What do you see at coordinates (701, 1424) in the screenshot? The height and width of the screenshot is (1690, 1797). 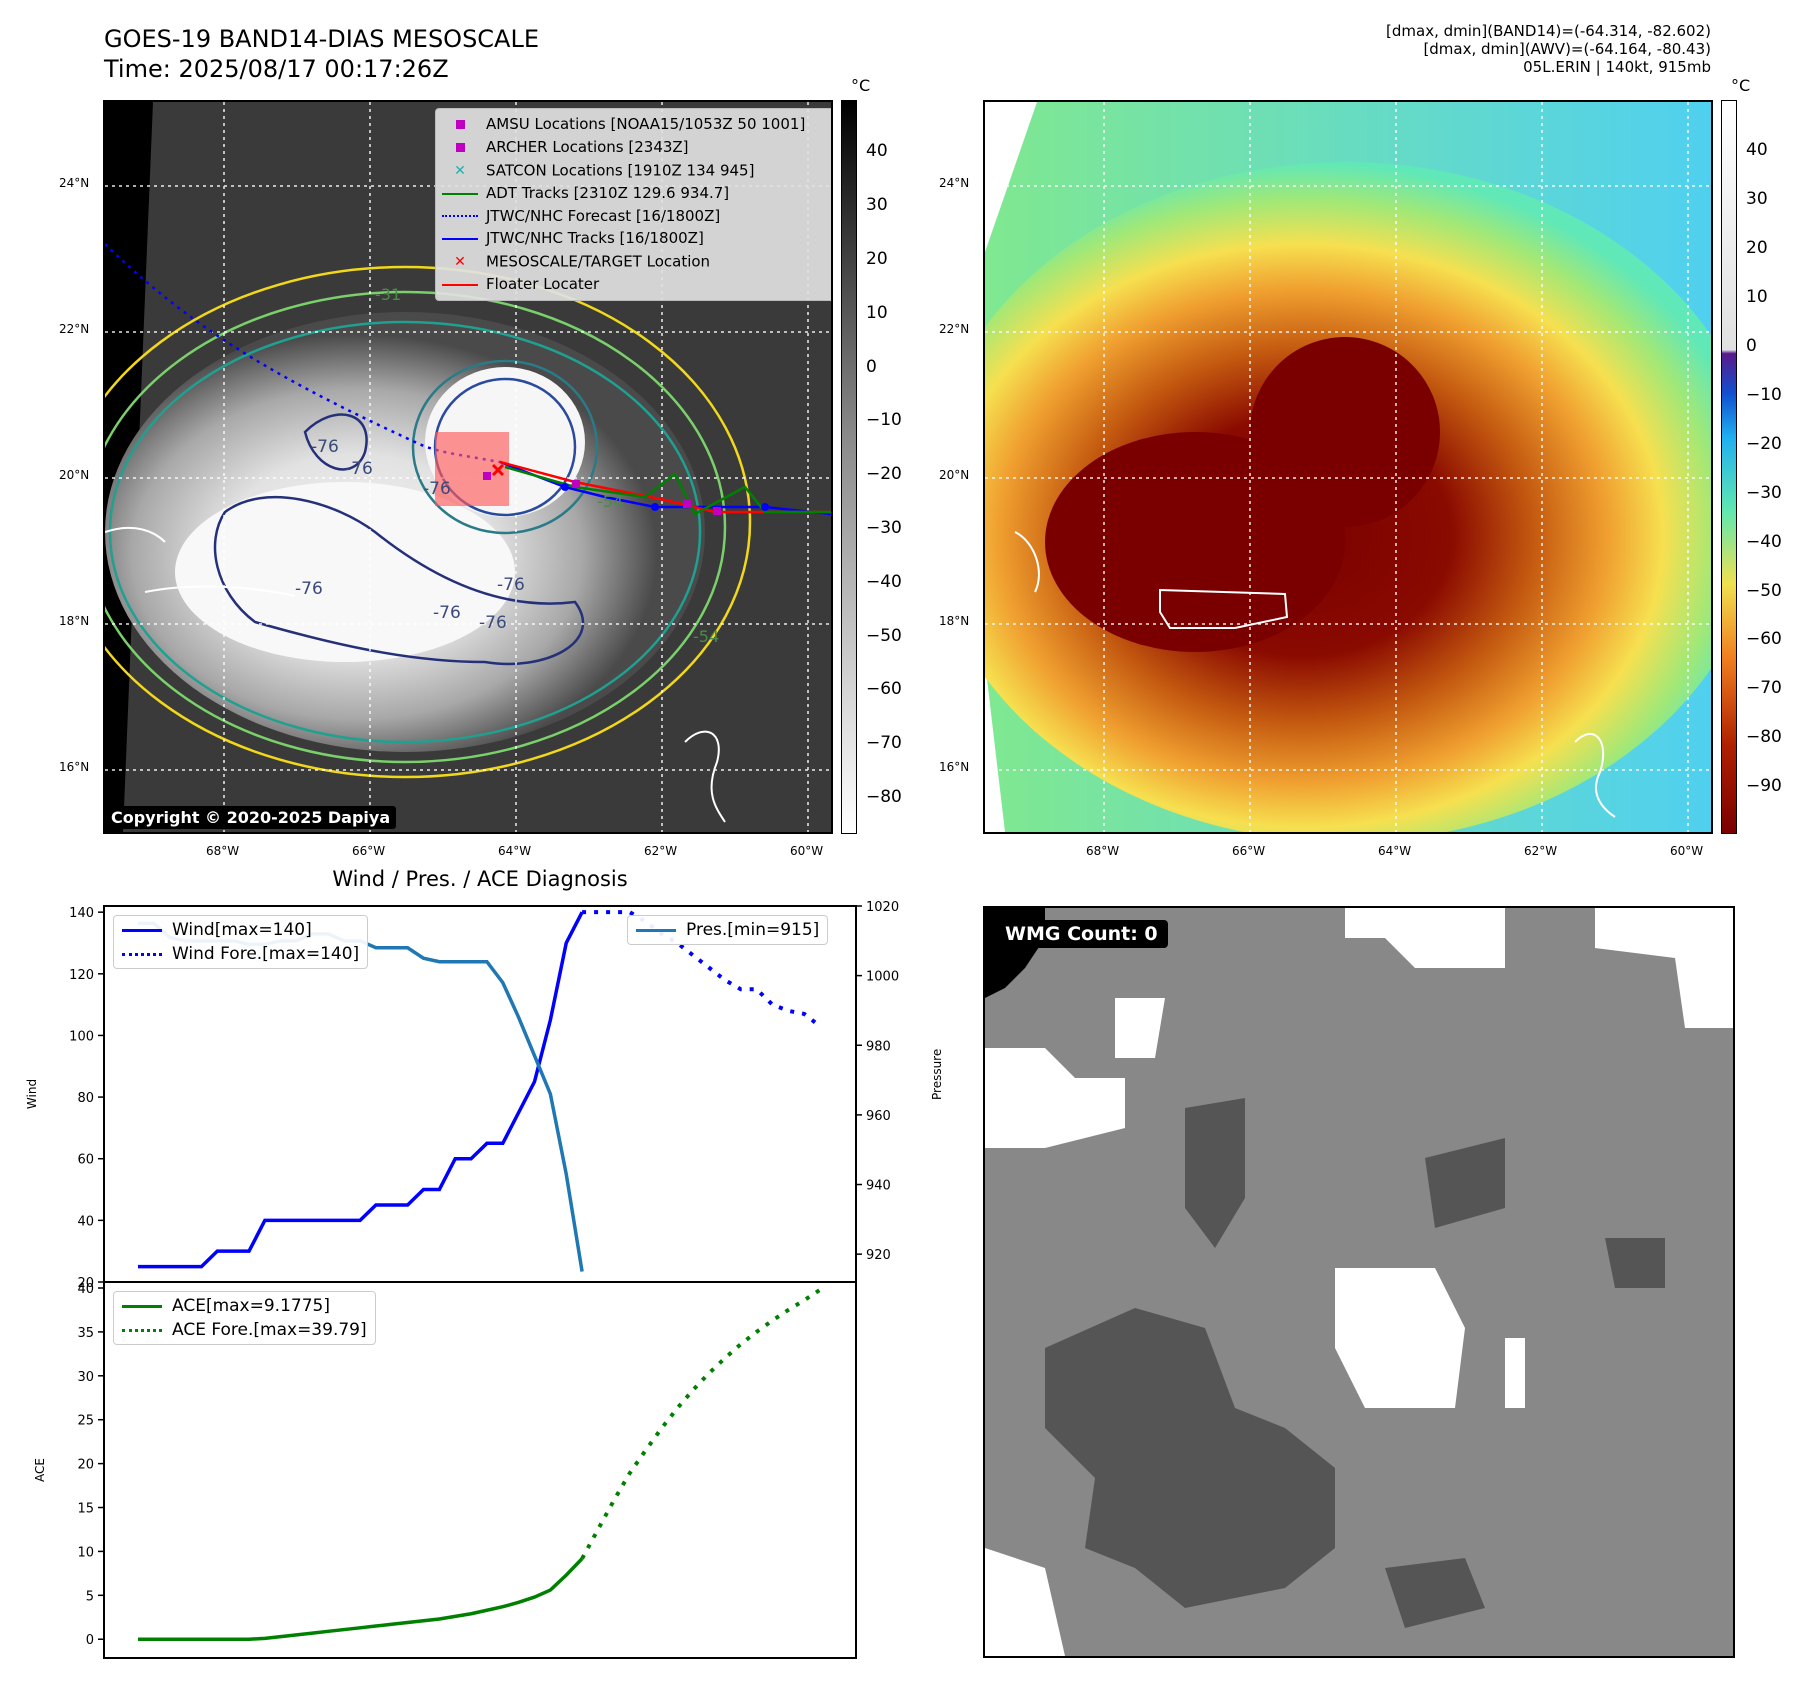 I see `ace-forecast-line` at bounding box center [701, 1424].